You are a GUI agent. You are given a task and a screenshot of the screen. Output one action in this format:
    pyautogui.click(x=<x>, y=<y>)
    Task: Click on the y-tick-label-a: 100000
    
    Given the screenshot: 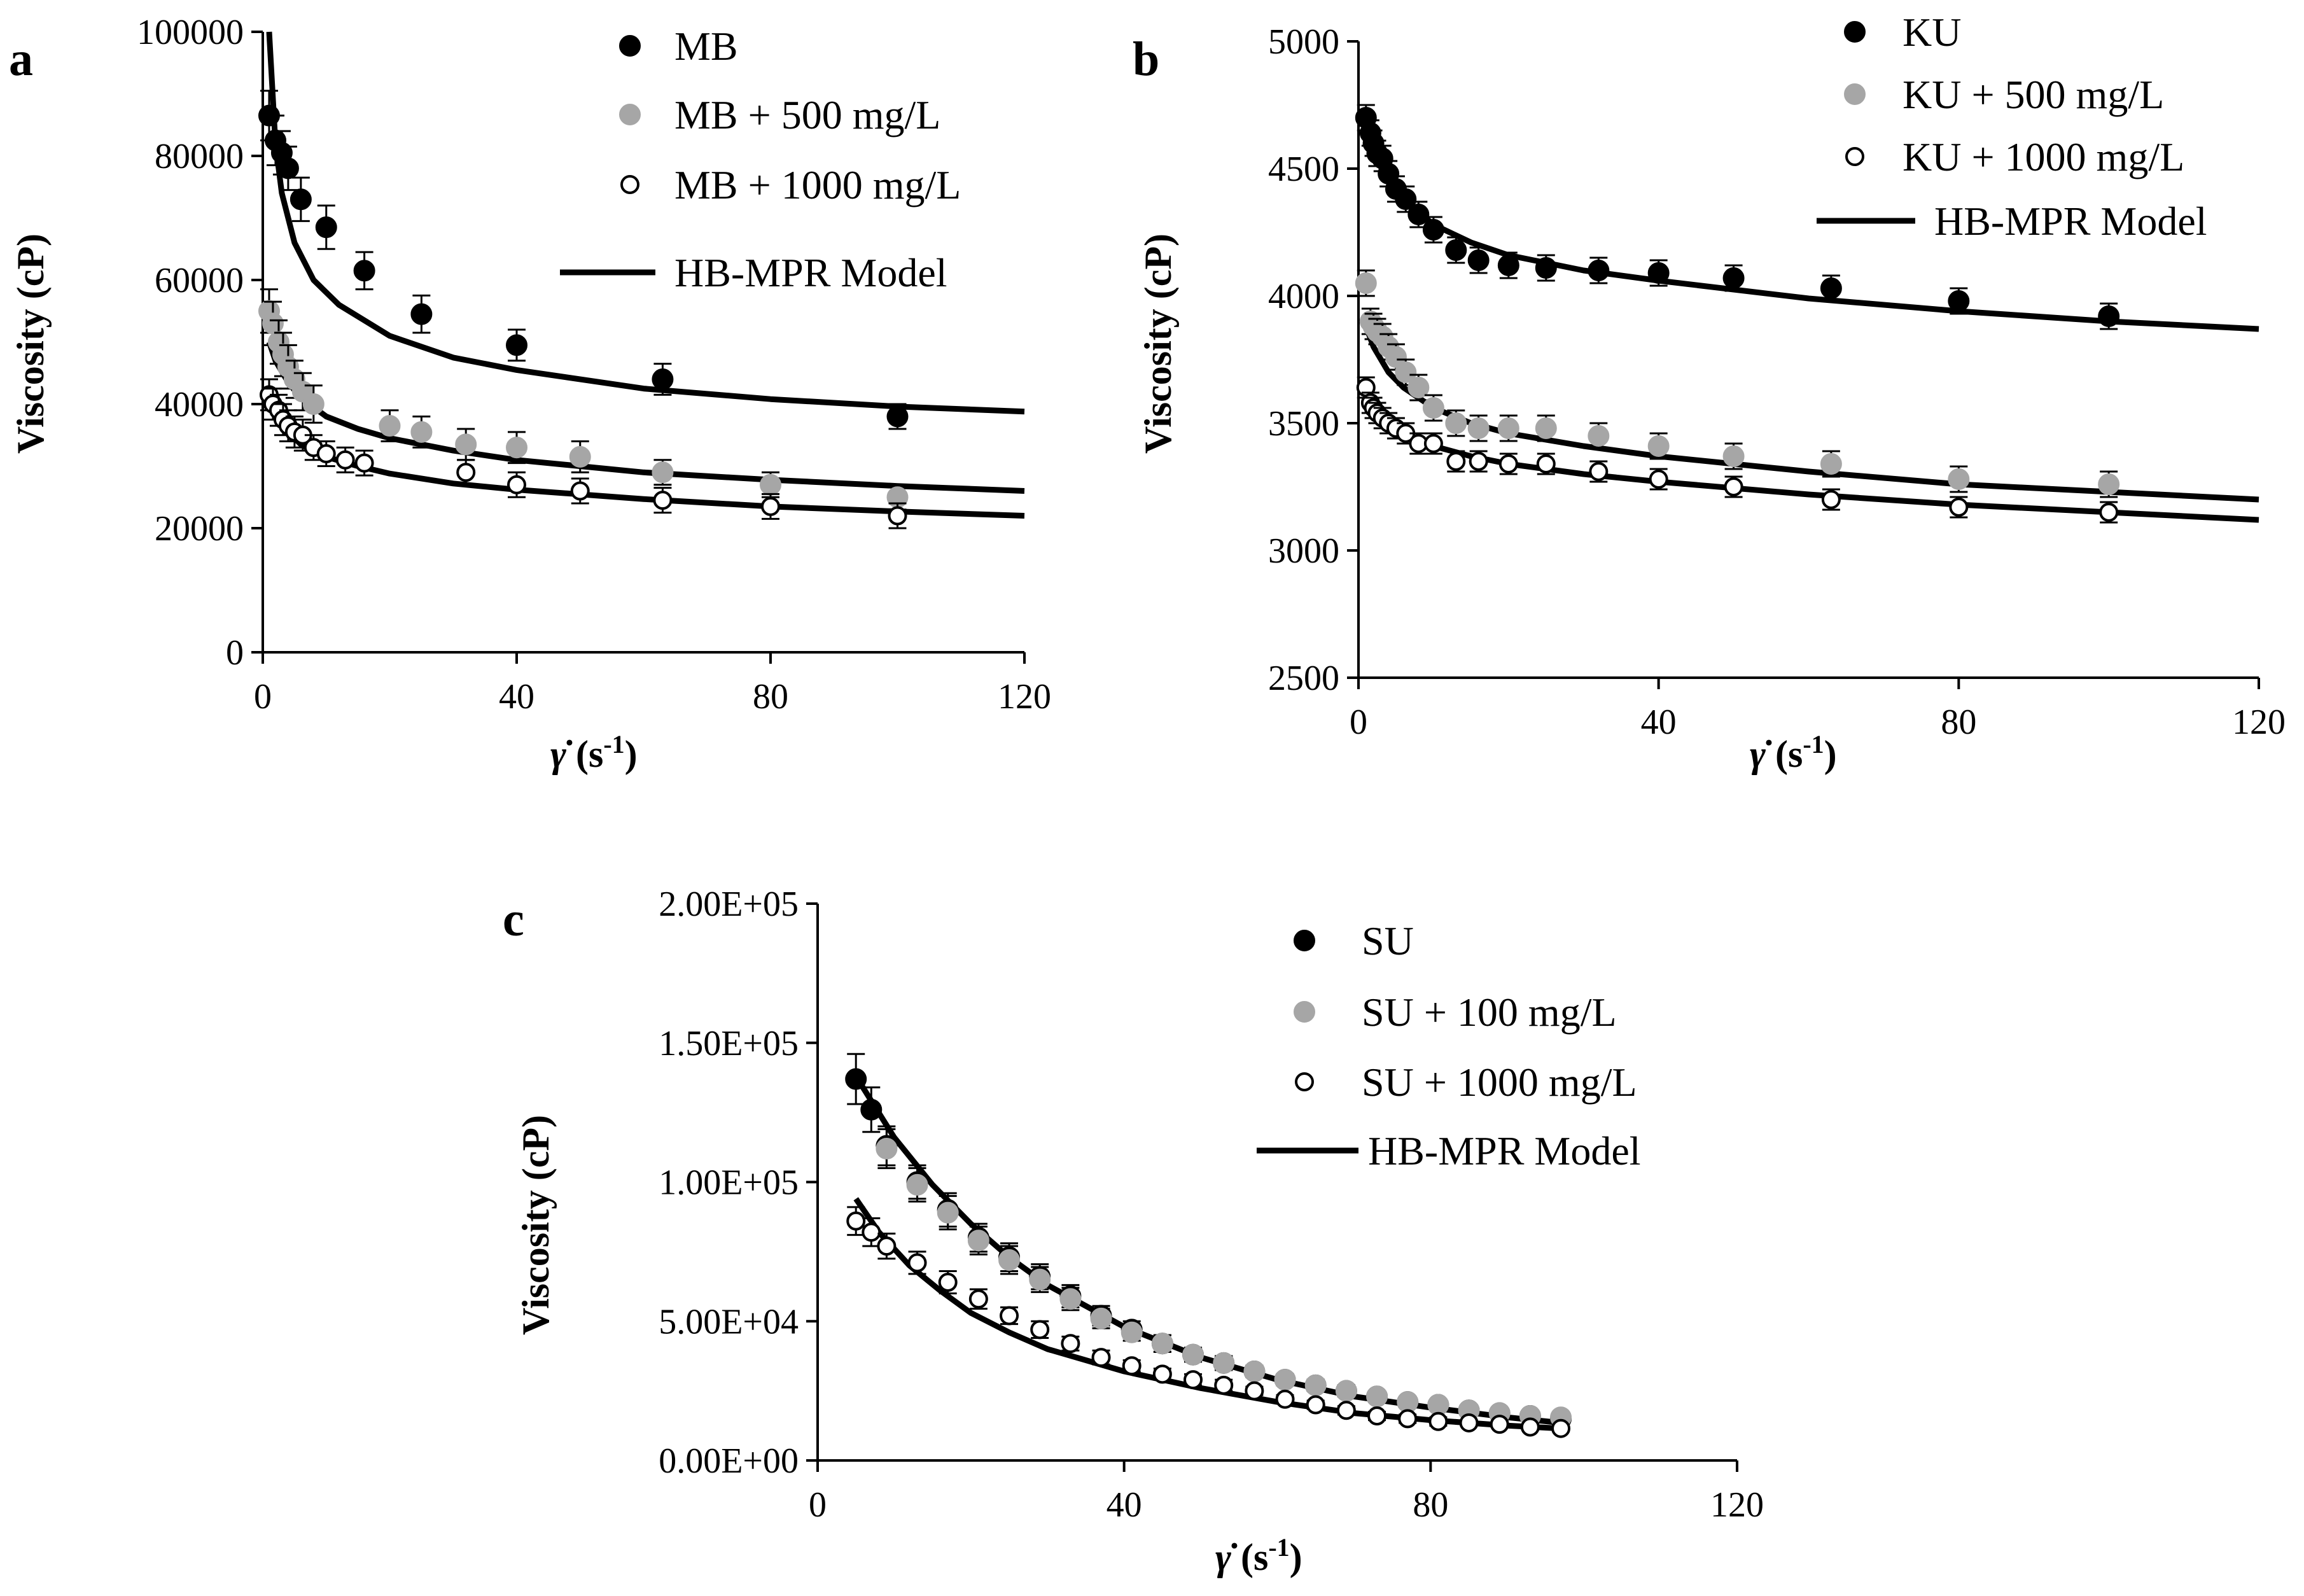 What is the action you would take?
    pyautogui.click(x=190, y=32)
    